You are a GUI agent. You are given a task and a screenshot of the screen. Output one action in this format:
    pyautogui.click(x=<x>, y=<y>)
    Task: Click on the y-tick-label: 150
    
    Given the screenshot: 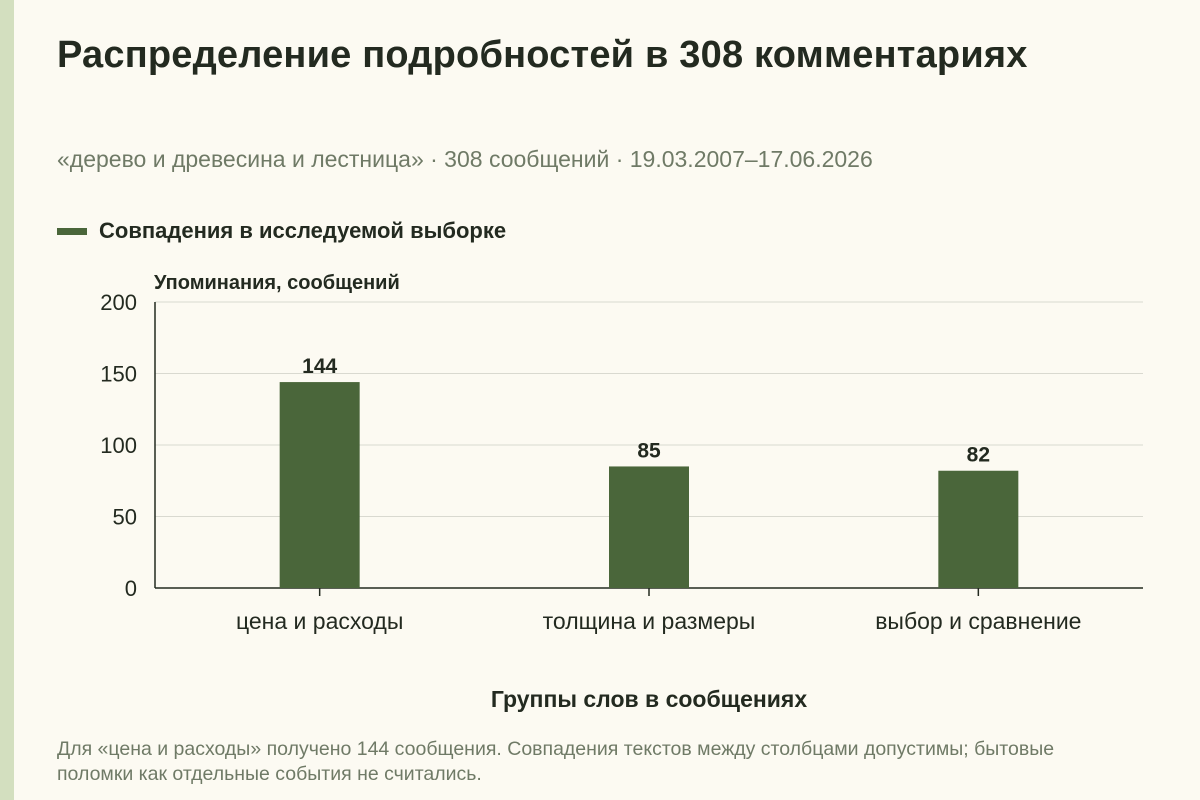 What is the action you would take?
    pyautogui.click(x=118, y=374)
    